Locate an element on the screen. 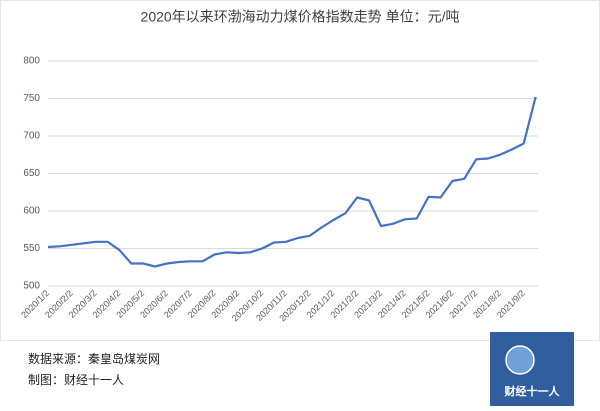 Image resolution: width=600 pixels, height=411 pixels. y-tick-label: 600 is located at coordinates (31, 211).